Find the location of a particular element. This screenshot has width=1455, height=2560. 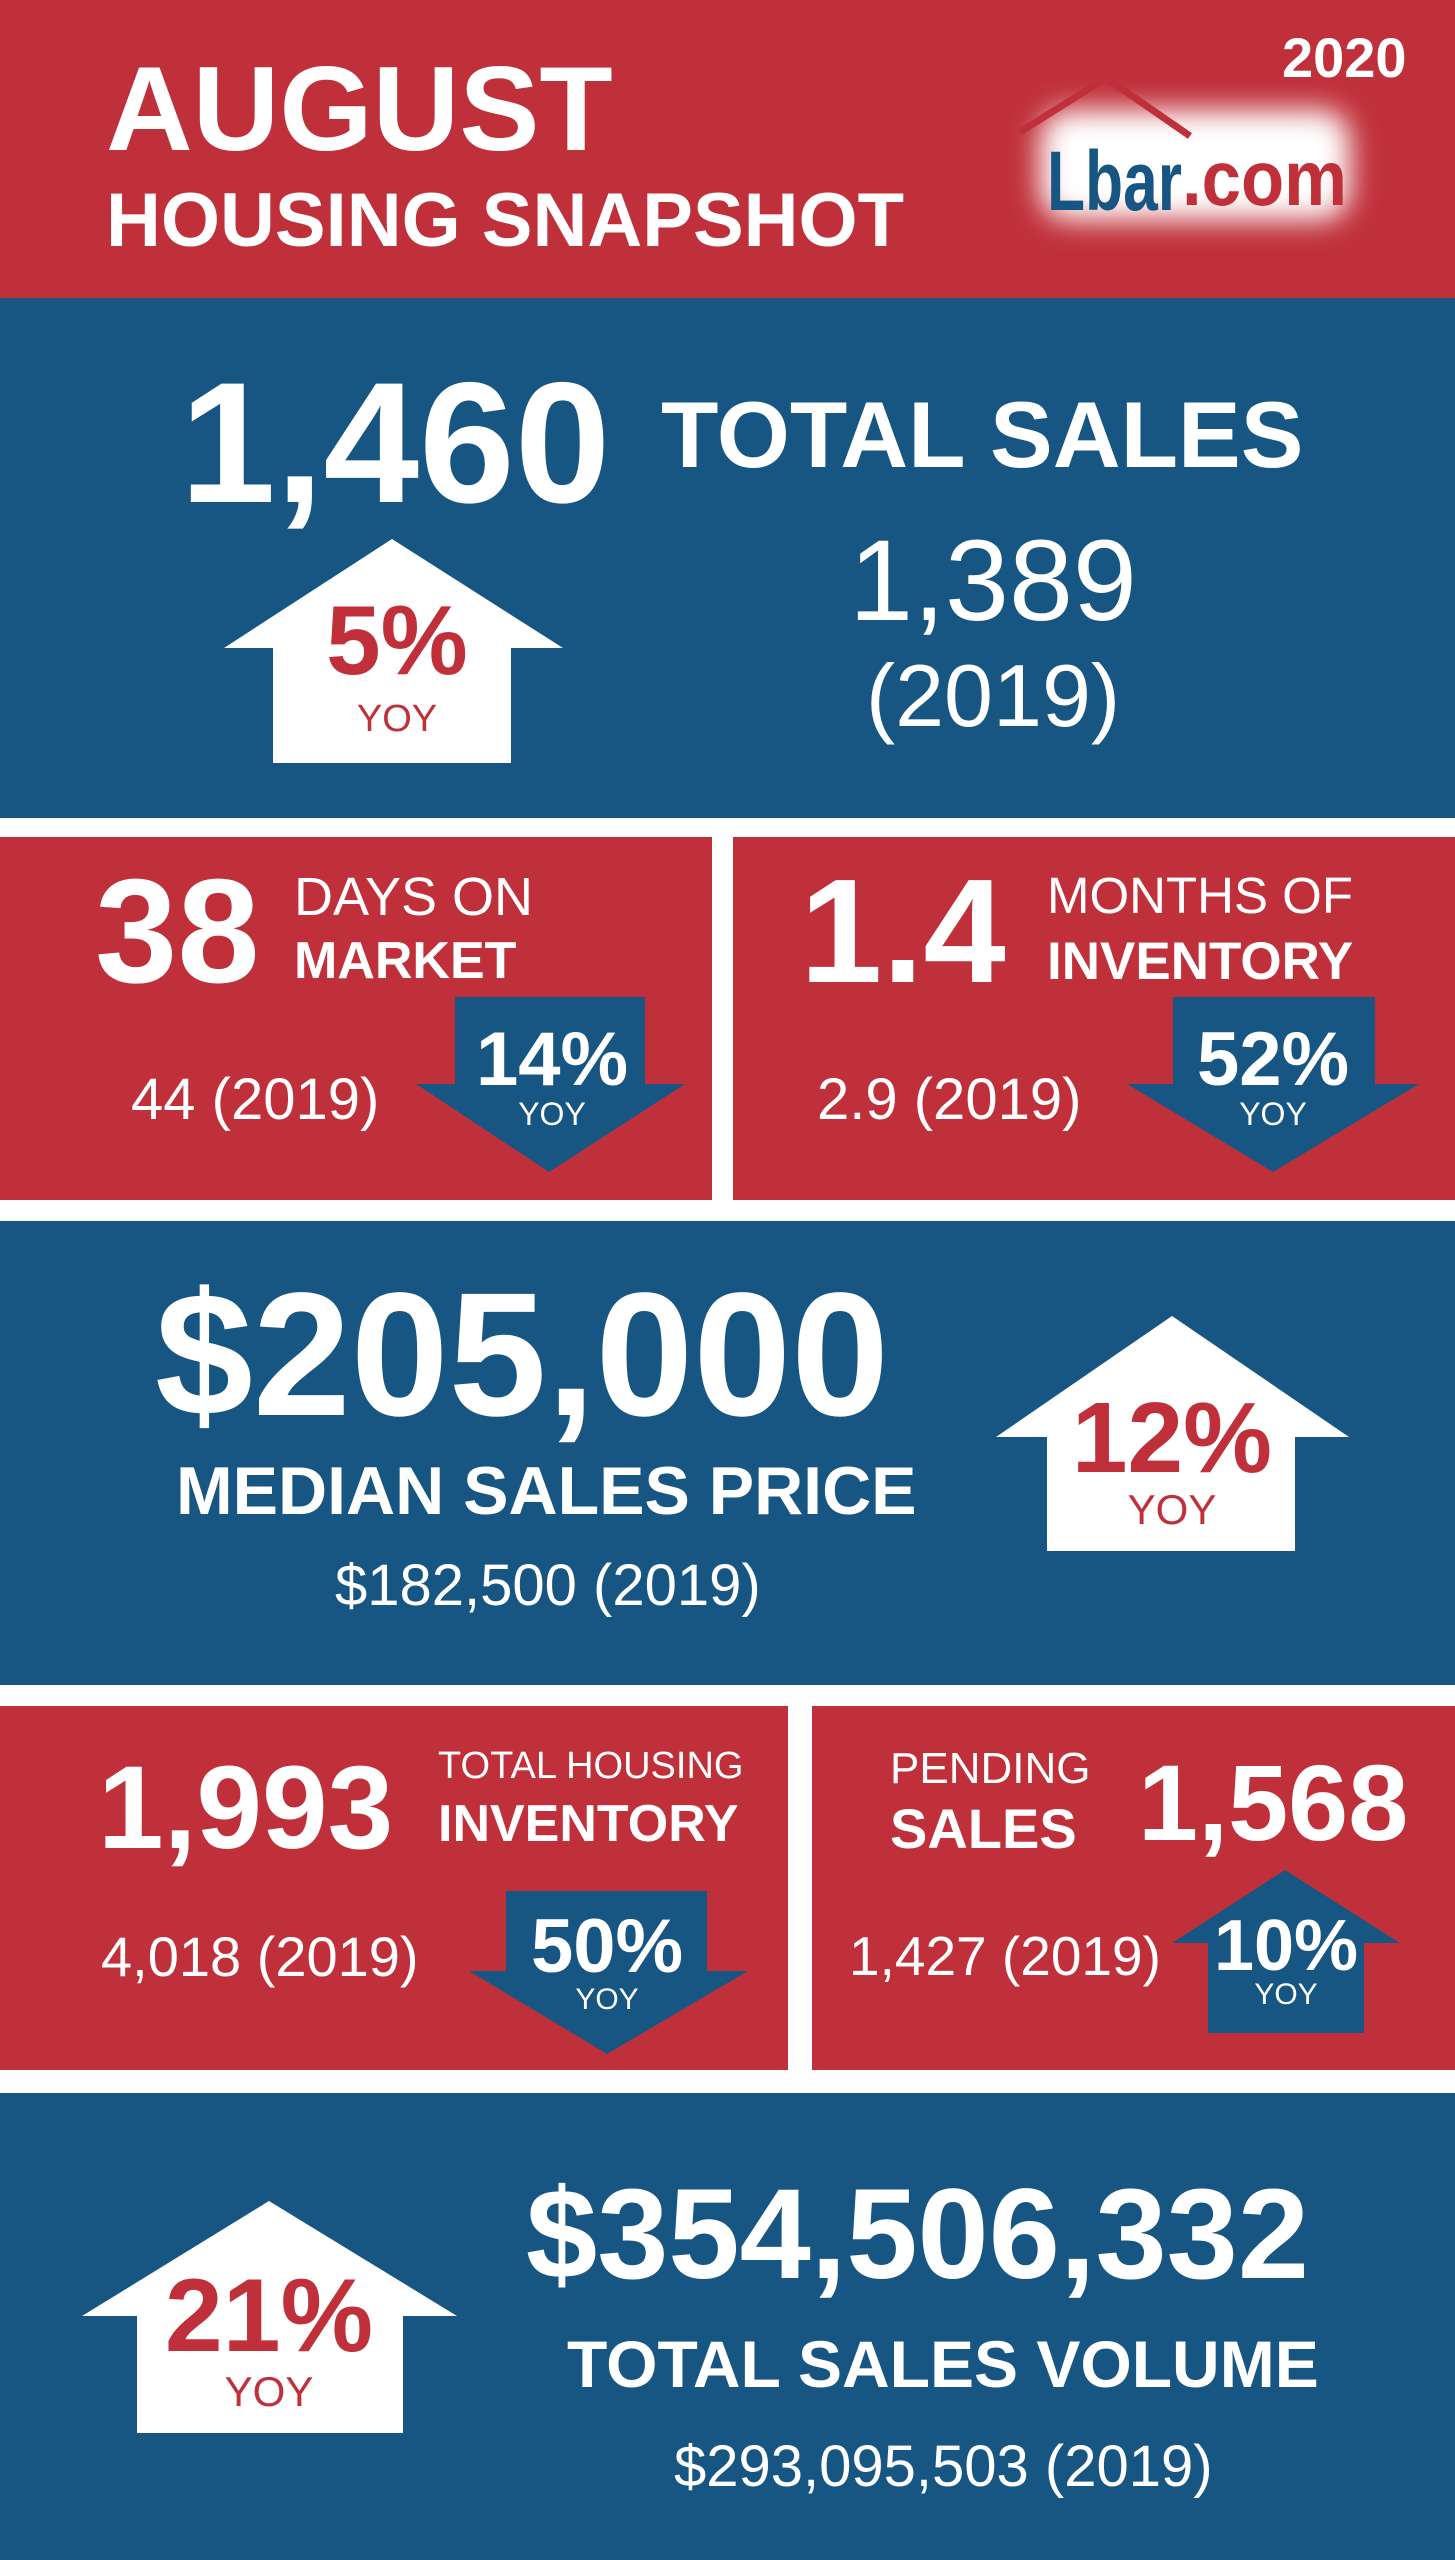

pending-sales-prior: 1,427 (2019) is located at coordinates (1005, 1956).